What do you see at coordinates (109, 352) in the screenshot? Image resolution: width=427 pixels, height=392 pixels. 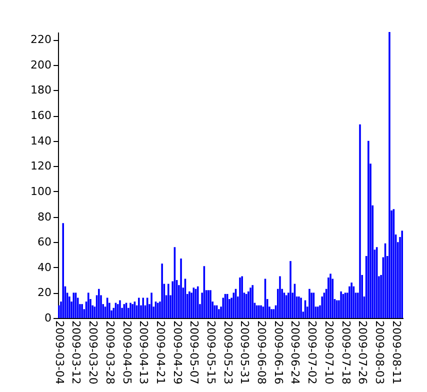 I see `x-tick-label: 2009-03-28` at bounding box center [109, 352].